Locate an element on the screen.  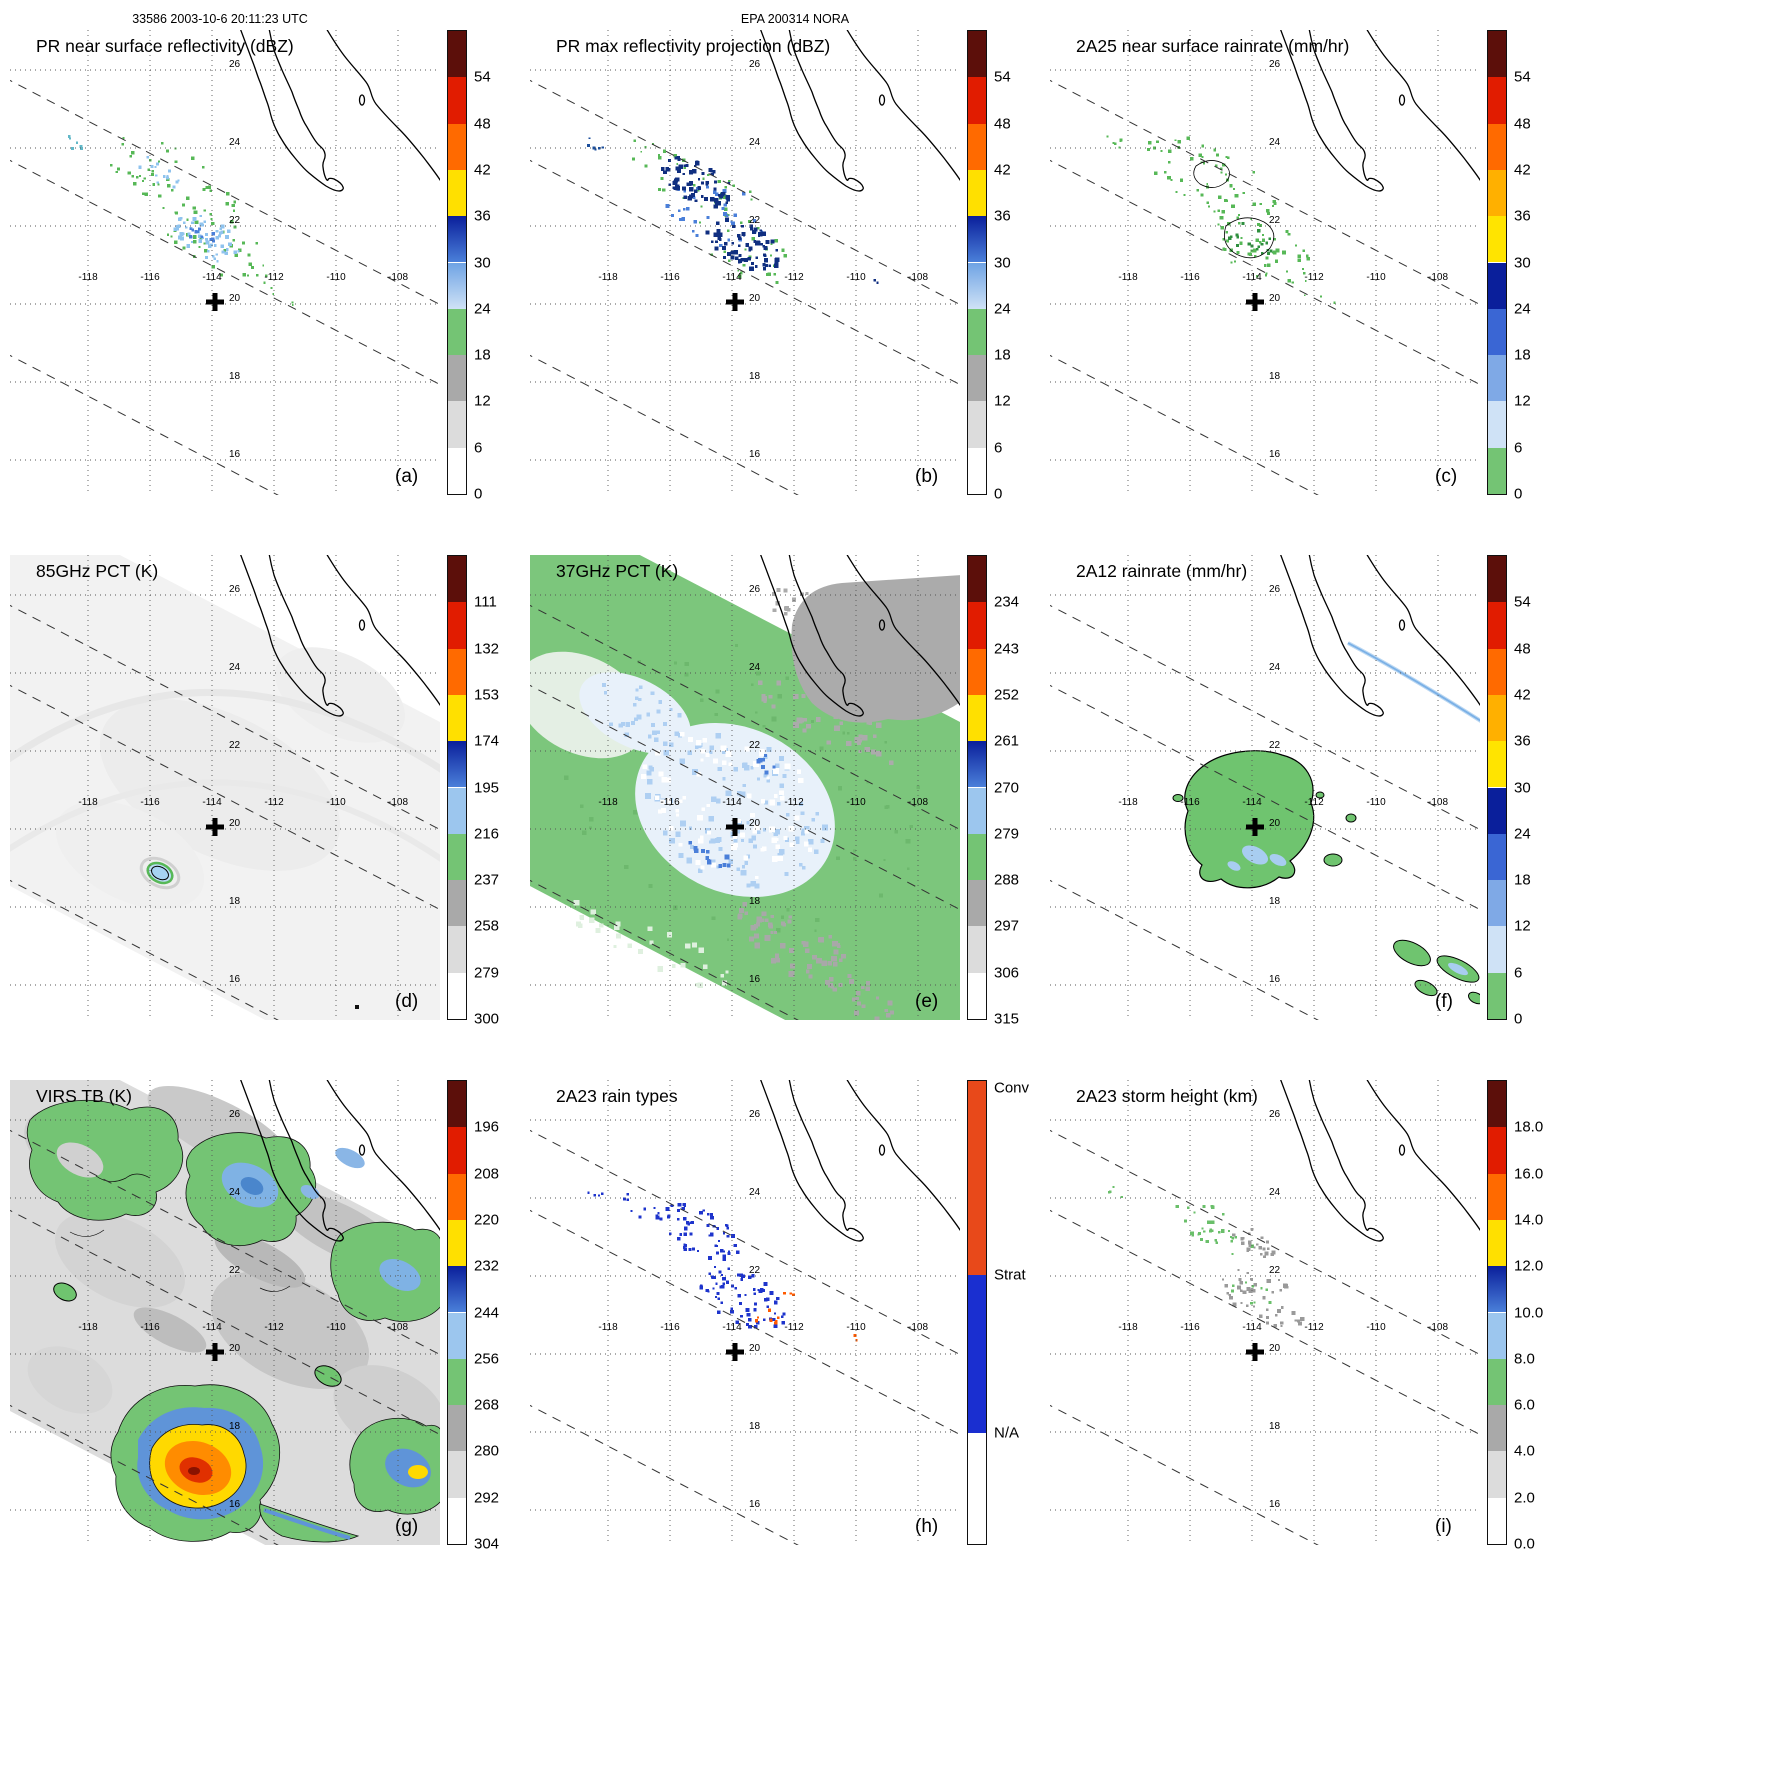
panel-letter-d: (d) is located at coordinates (407, 1001).